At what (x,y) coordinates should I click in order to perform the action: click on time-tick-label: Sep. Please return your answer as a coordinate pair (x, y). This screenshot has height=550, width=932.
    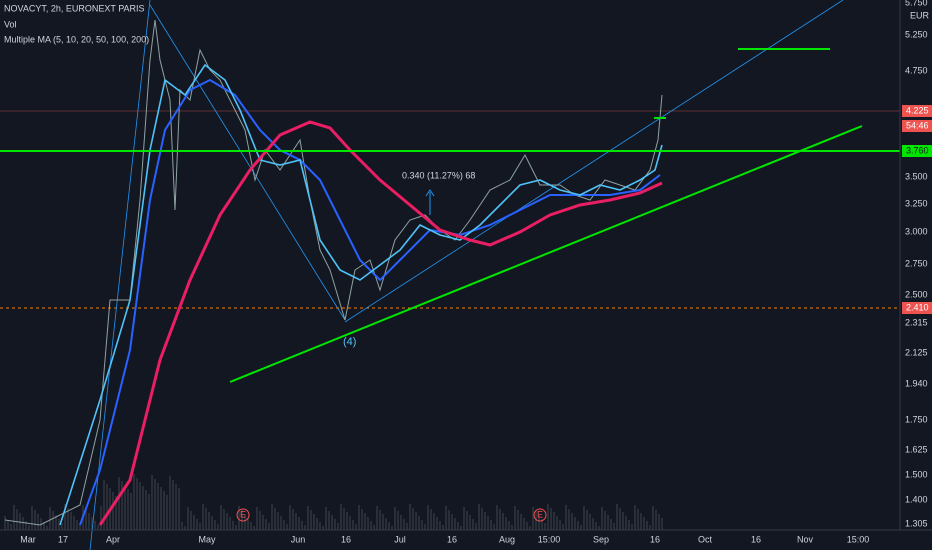
    Looking at the image, I should click on (601, 539).